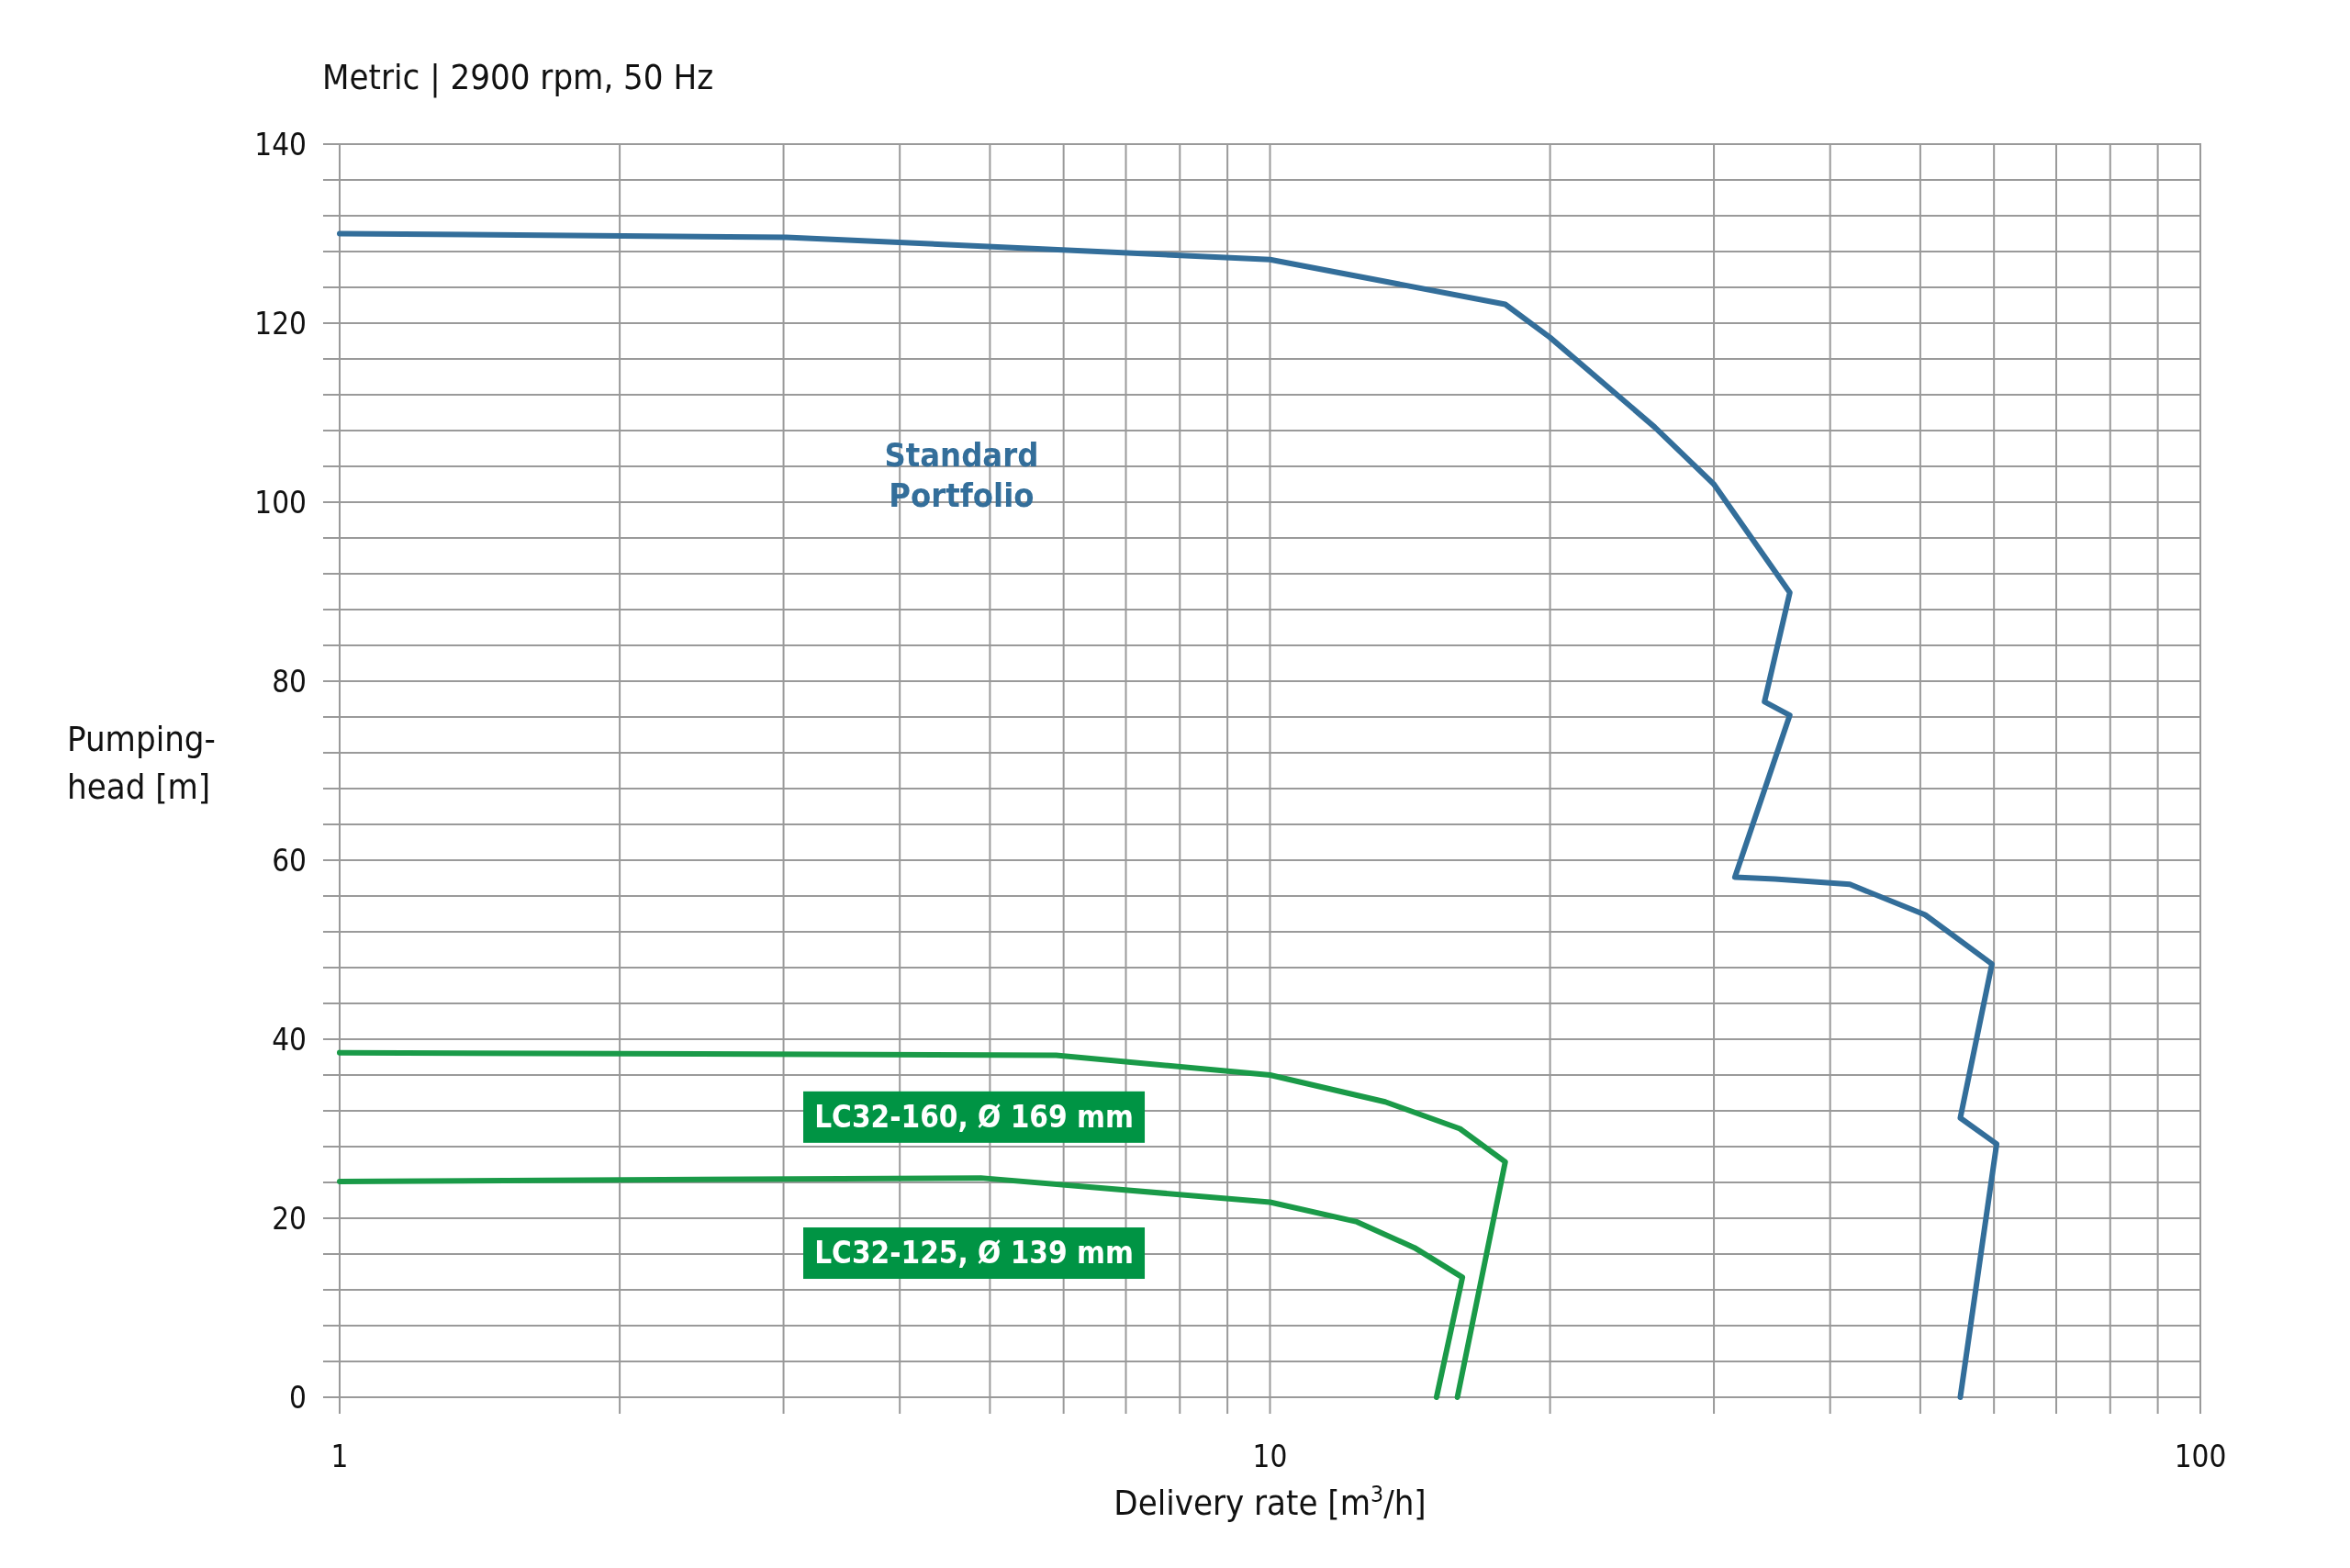 The height and width of the screenshot is (1568, 2350). I want to click on x-tick-label: 100, so click(2200, 1456).